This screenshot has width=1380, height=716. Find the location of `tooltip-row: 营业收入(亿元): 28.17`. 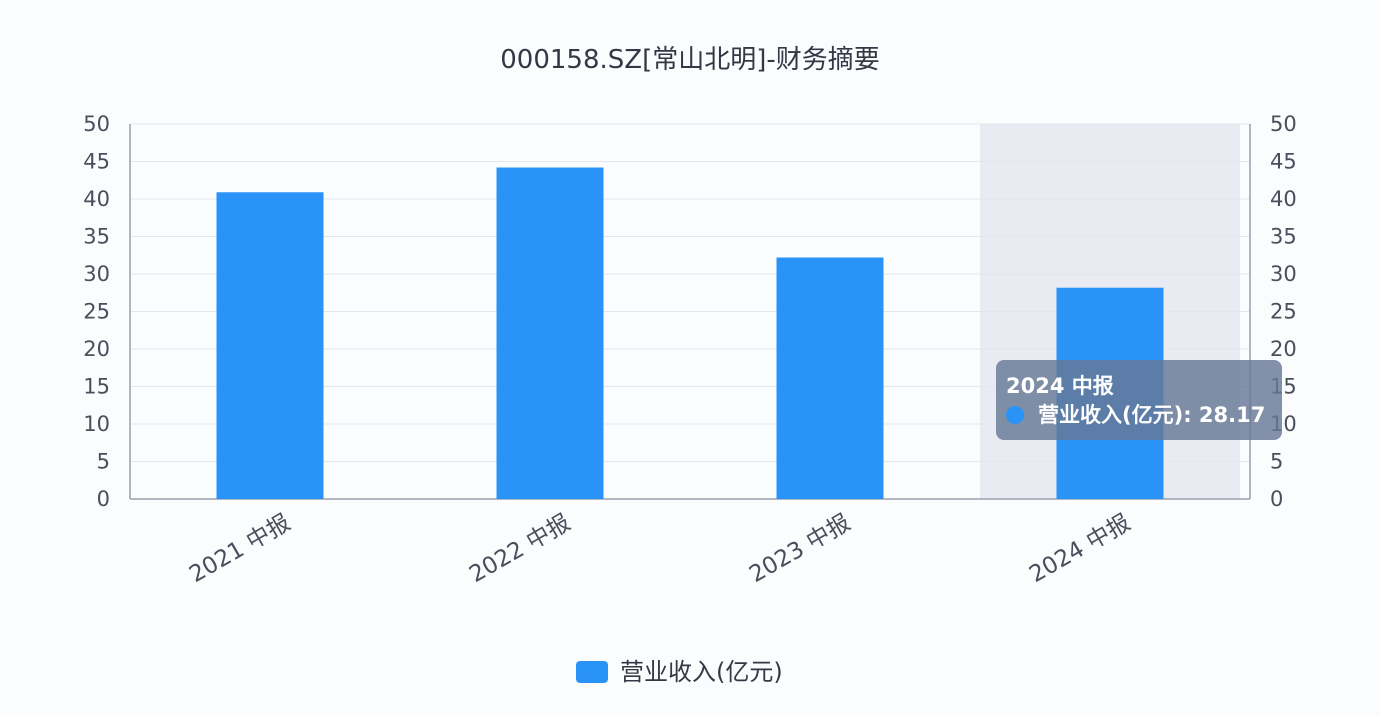

tooltip-row: 营业收入(亿元): 28.17 is located at coordinates (1139, 415).